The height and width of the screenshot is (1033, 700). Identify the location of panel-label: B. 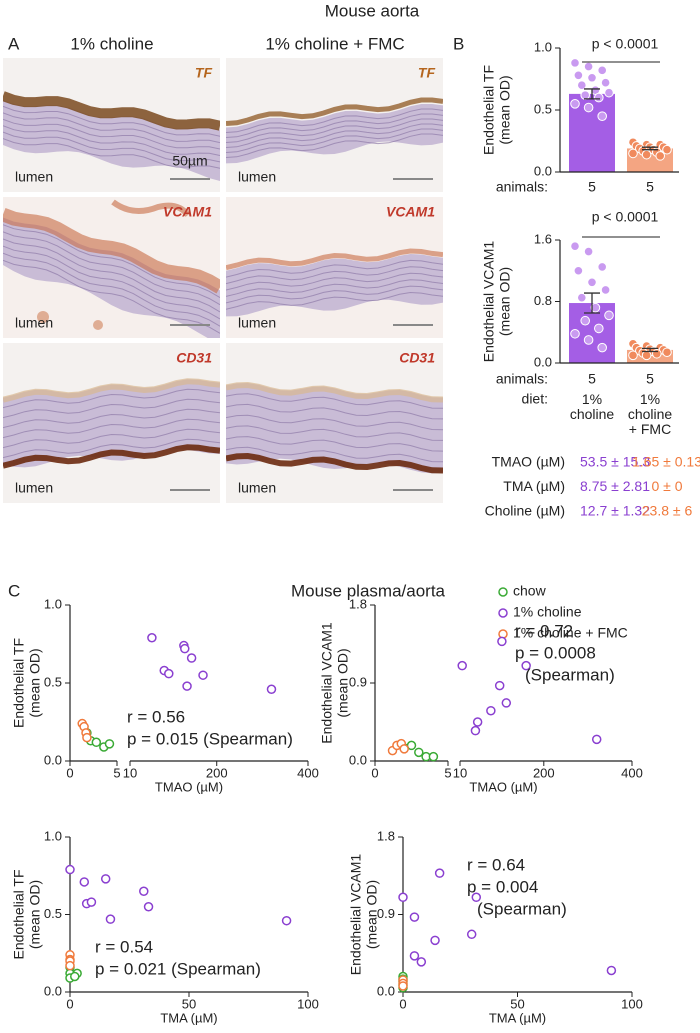
(458, 43).